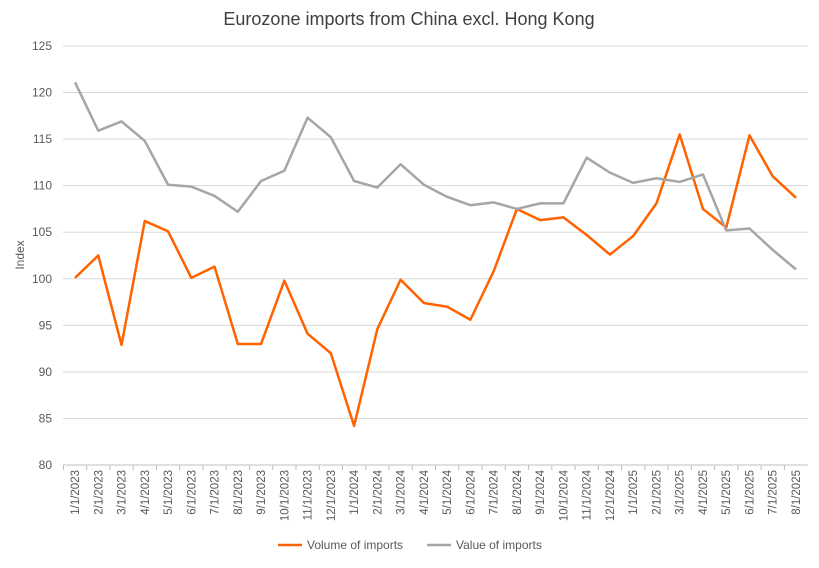 This screenshot has height=568, width=819. I want to click on y-tick-label: 100, so click(42, 279).